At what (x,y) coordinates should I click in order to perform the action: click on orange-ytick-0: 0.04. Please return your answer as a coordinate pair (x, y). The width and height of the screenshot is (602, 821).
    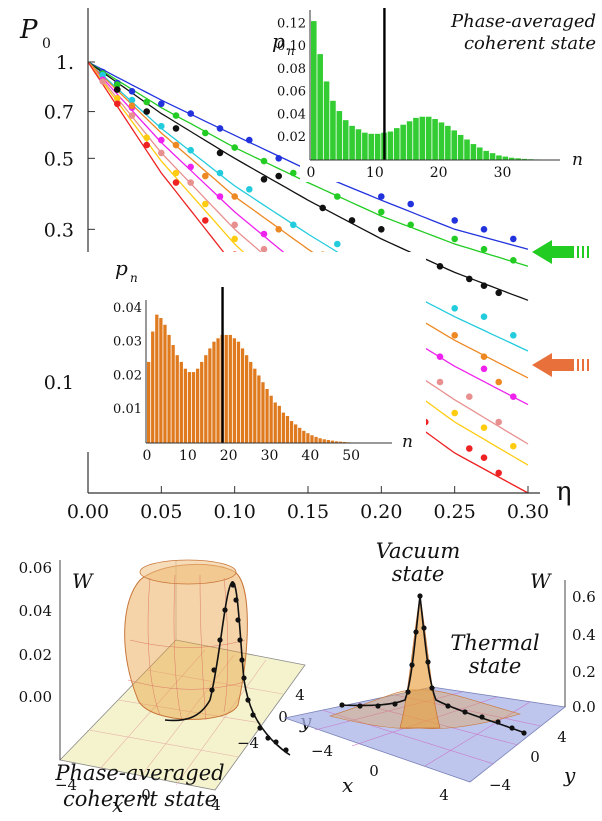
    Looking at the image, I should click on (127, 308).